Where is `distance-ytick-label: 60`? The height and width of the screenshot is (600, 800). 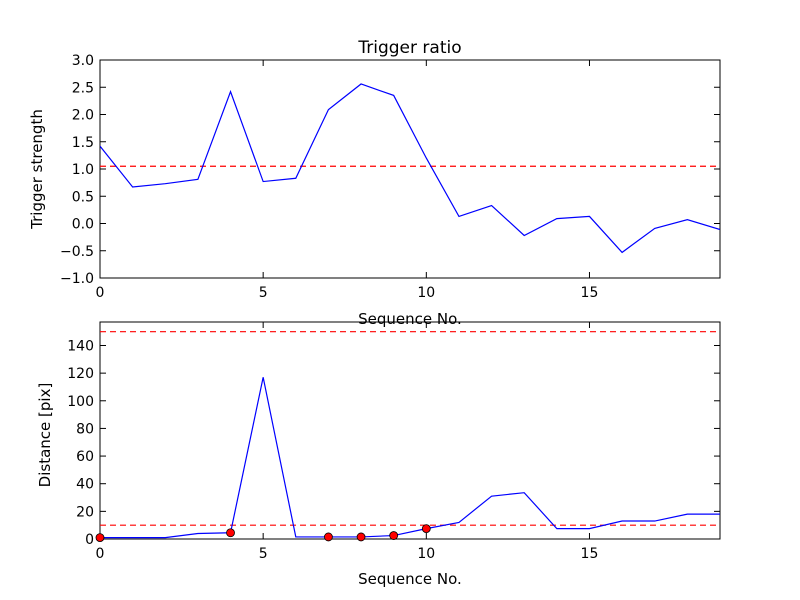 distance-ytick-label: 60 is located at coordinates (85, 457).